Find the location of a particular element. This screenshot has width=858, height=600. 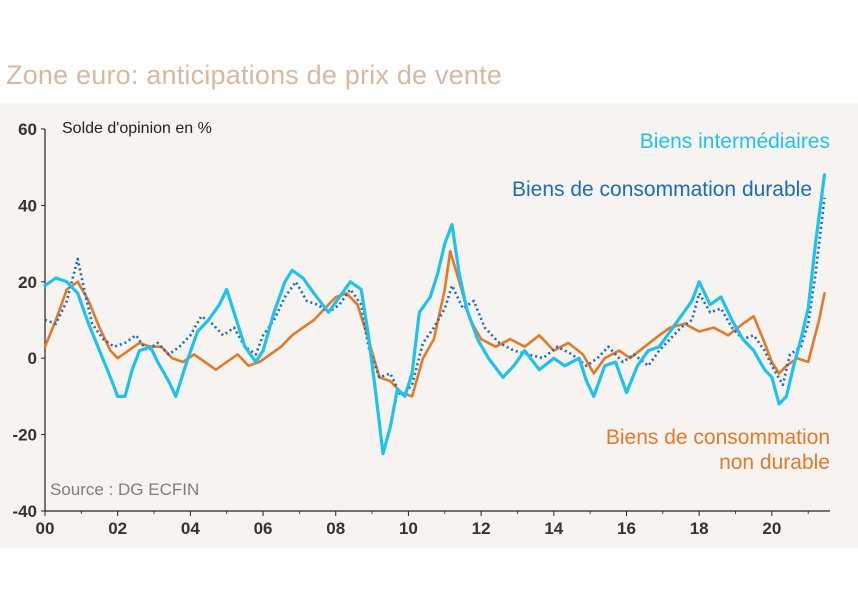

source-note: Source : DG ECFIN is located at coordinates (125, 489).